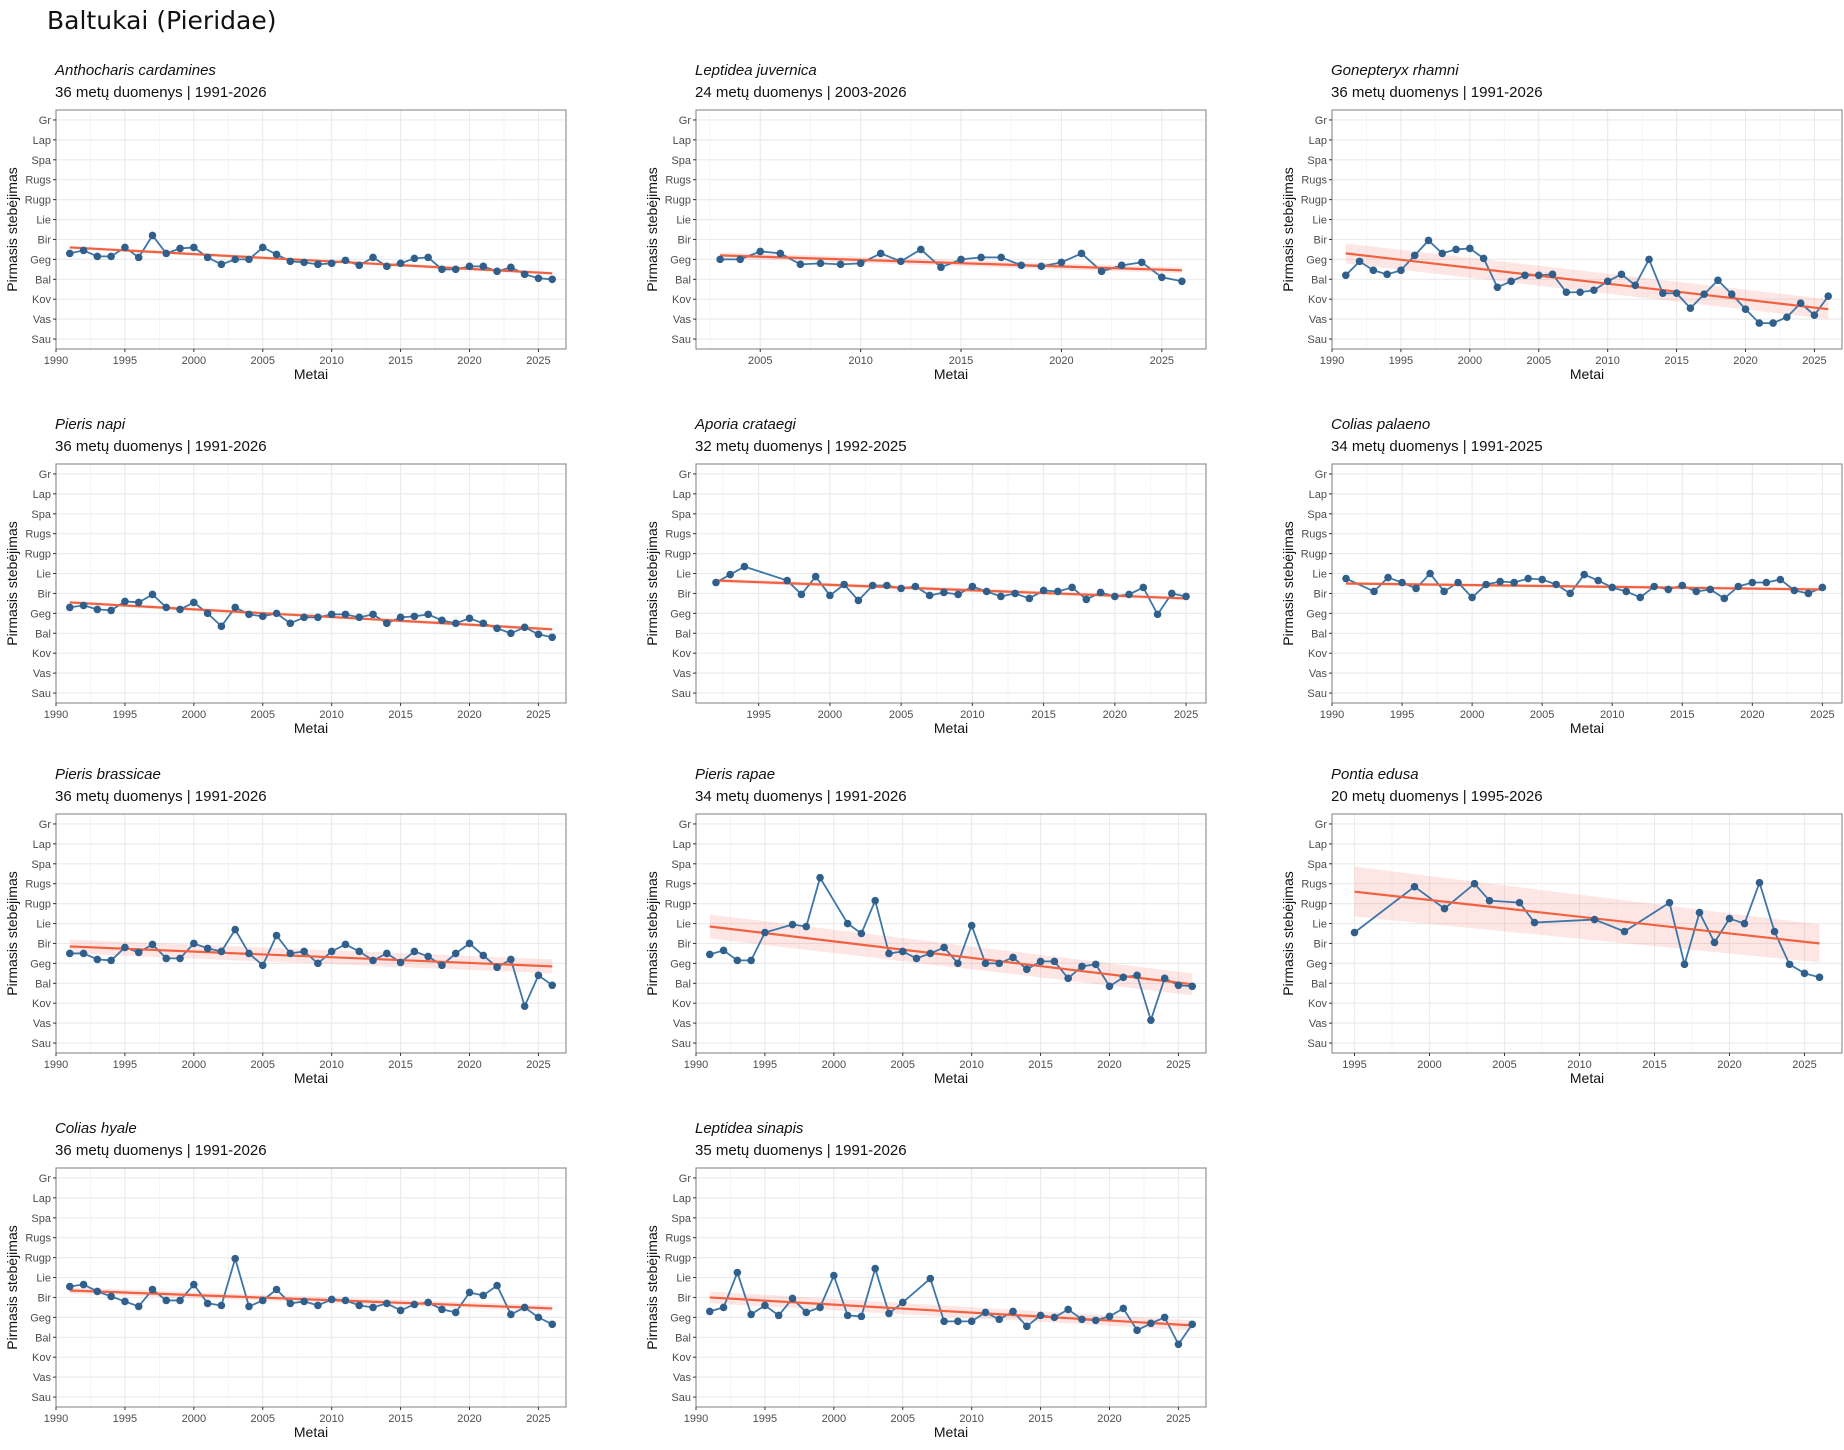  What do you see at coordinates (90, 424) in the screenshot?
I see `panel-title: Pieris napi` at bounding box center [90, 424].